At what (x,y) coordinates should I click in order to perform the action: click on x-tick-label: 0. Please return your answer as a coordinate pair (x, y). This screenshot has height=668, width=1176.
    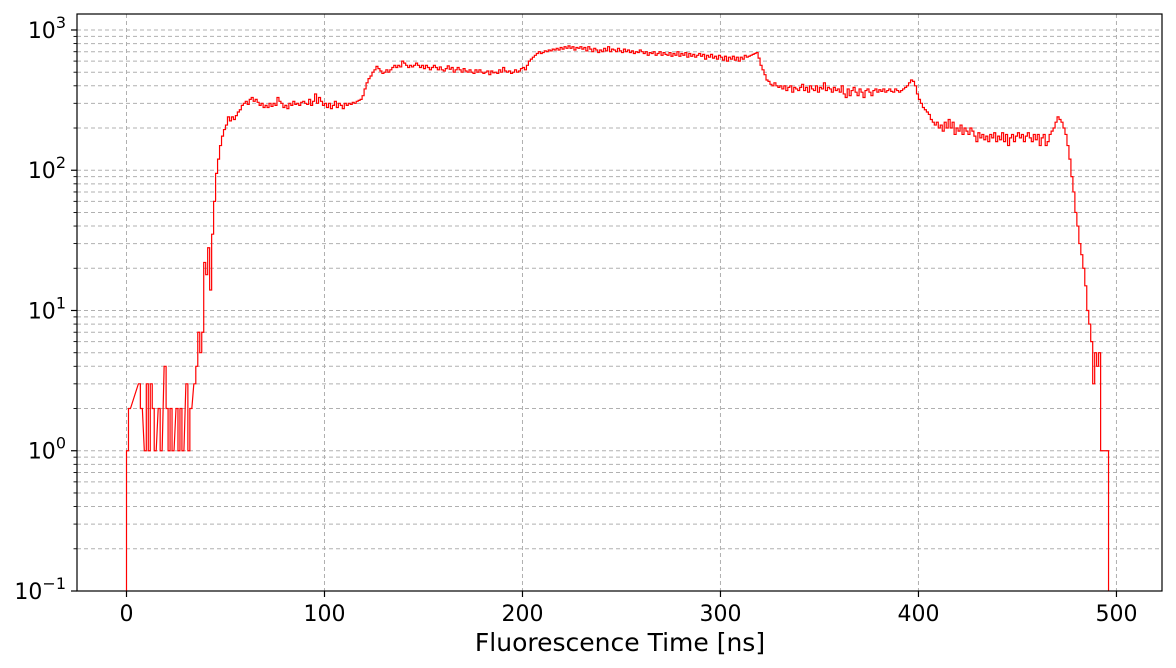
    Looking at the image, I should click on (126, 614).